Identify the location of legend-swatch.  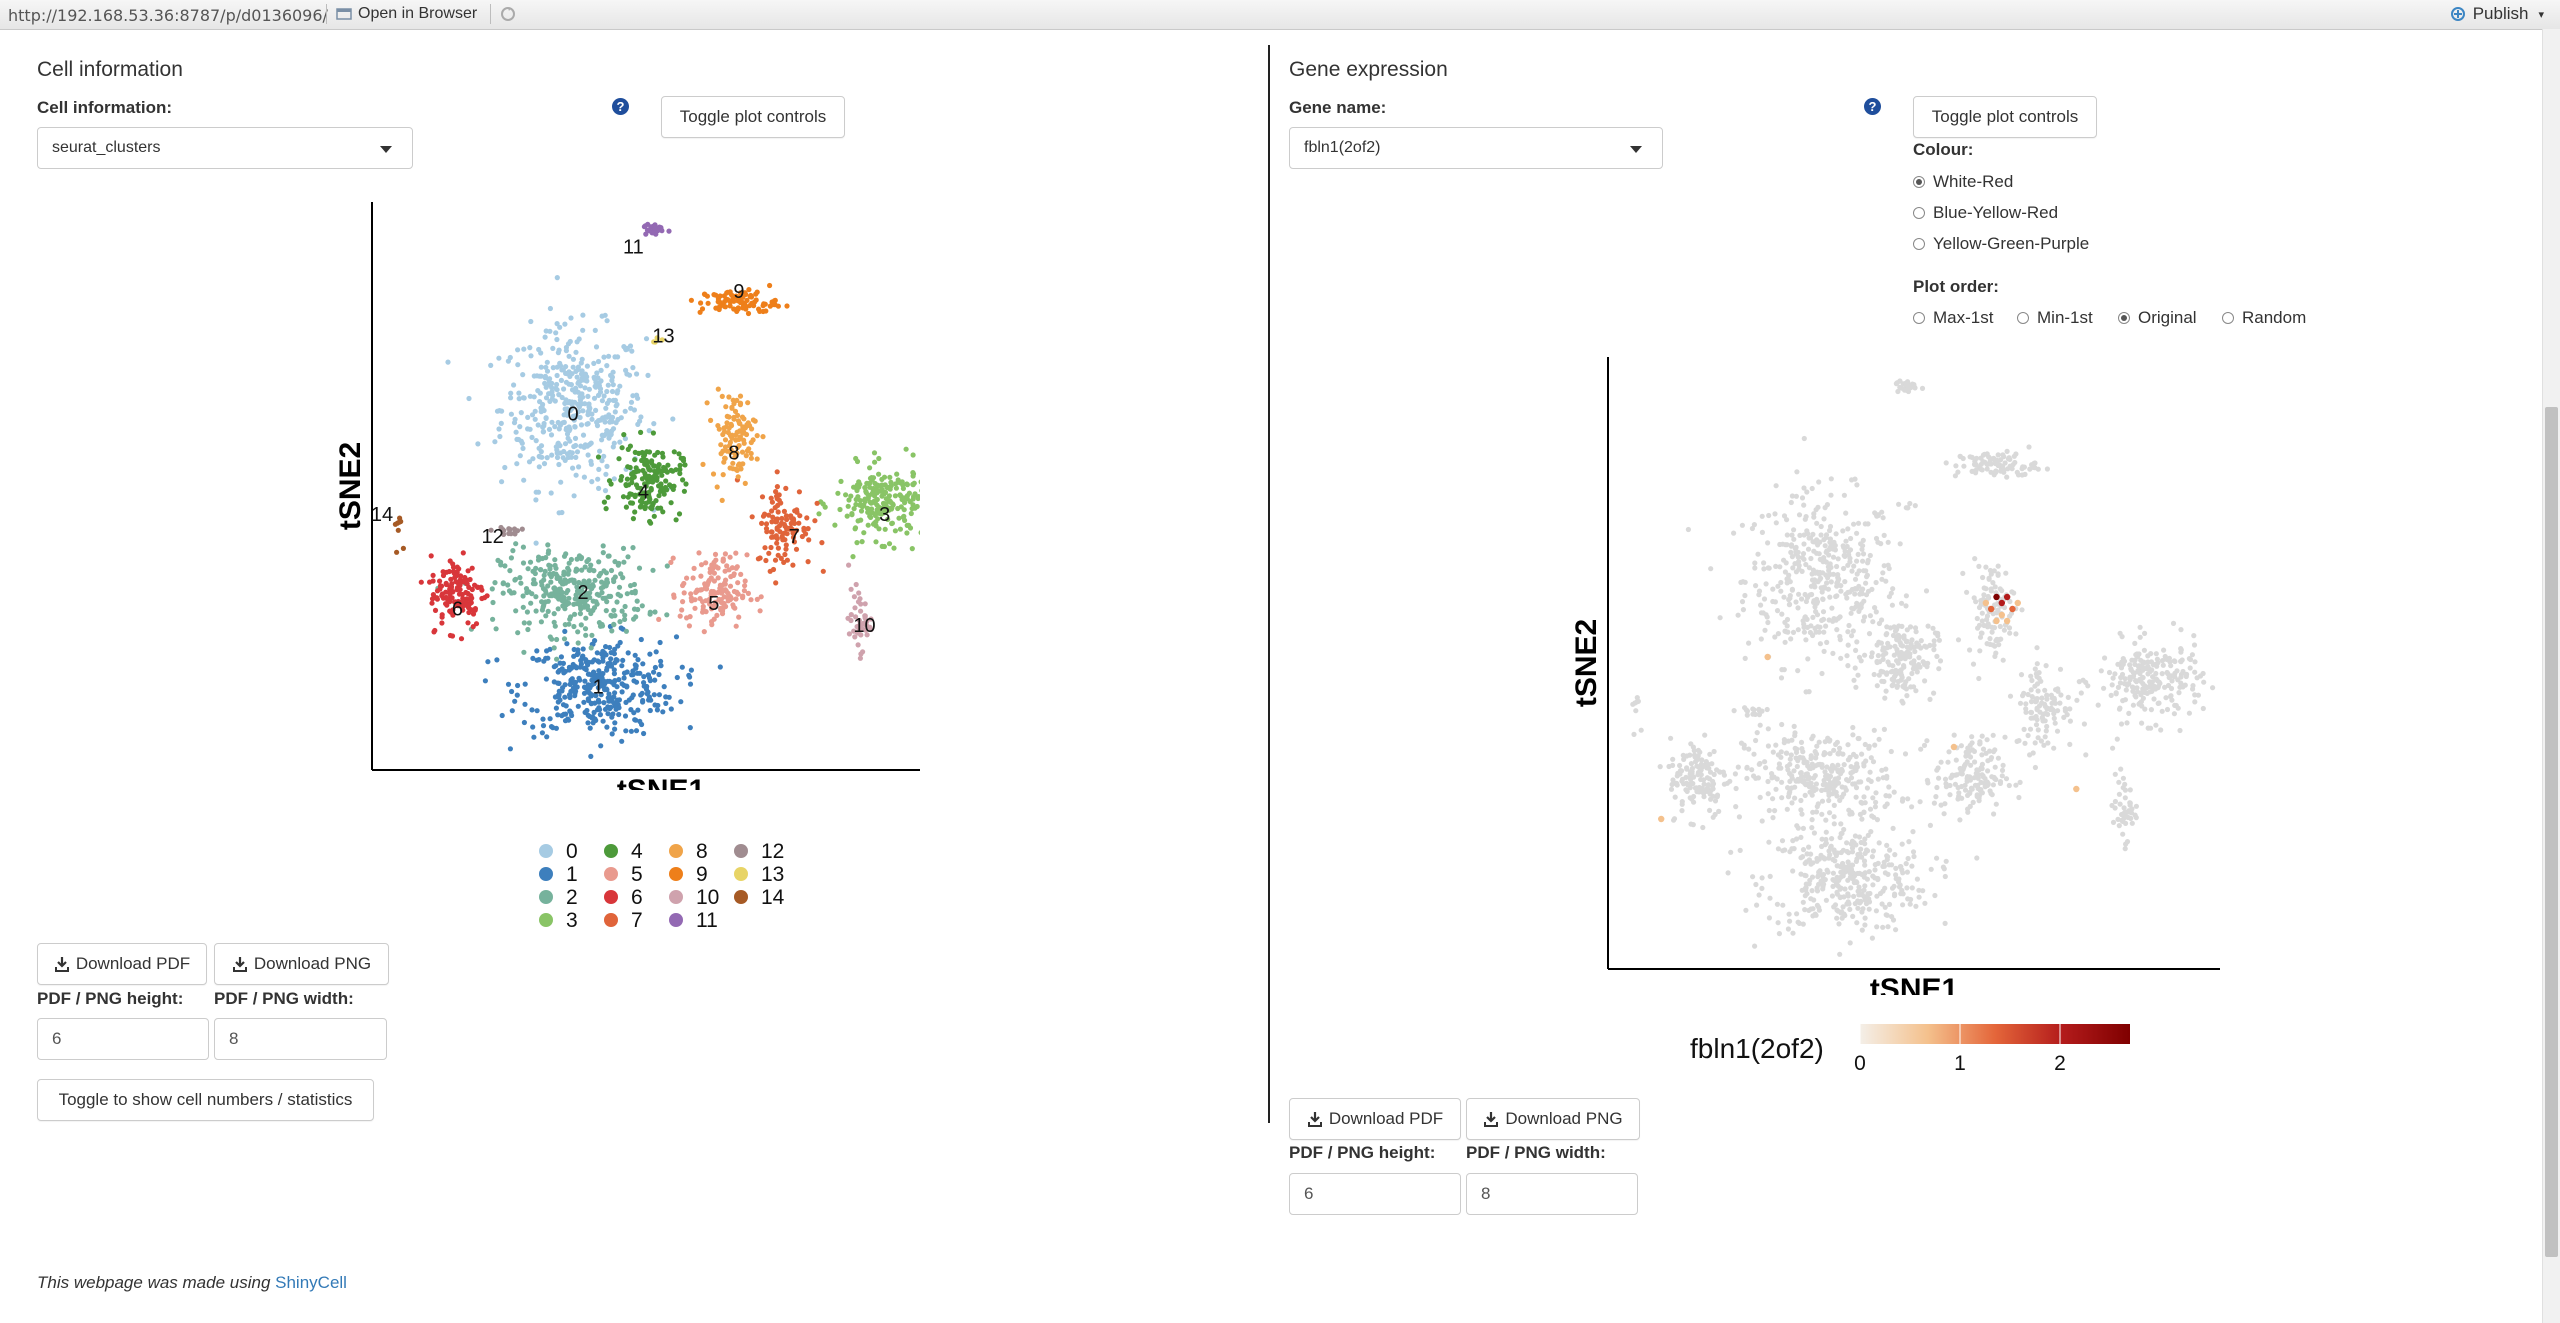
(546, 920).